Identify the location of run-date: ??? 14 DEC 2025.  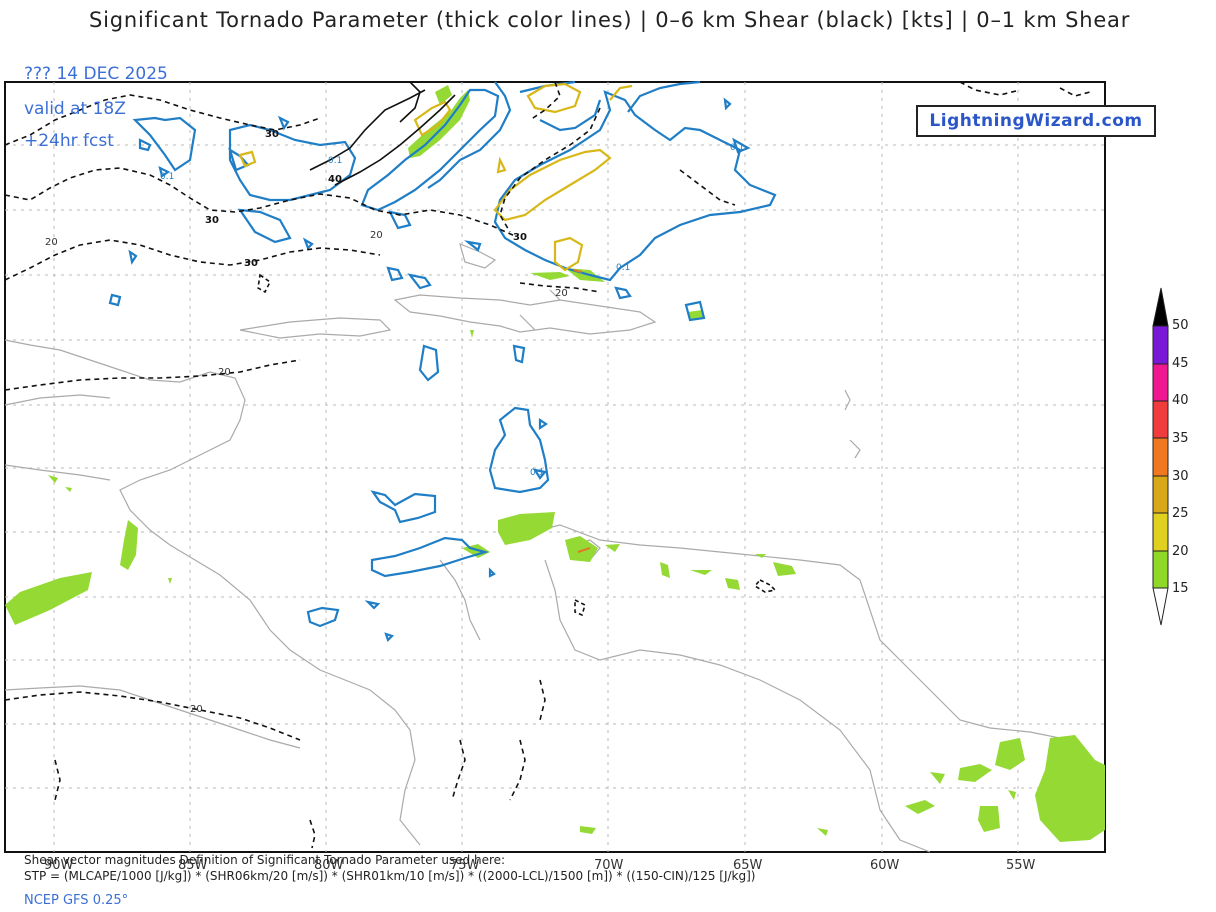
(96, 74).